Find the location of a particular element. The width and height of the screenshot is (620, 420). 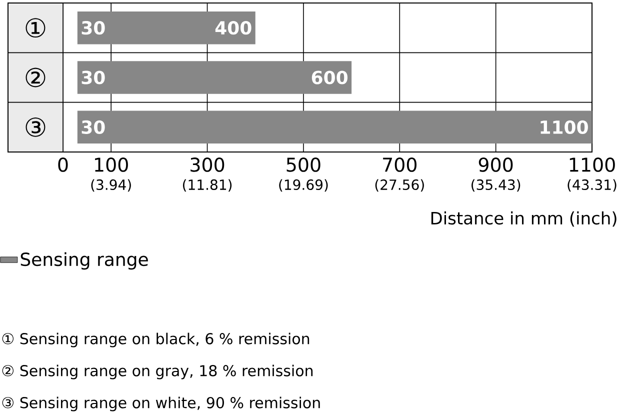

text: (3.94) is located at coordinates (111, 185).